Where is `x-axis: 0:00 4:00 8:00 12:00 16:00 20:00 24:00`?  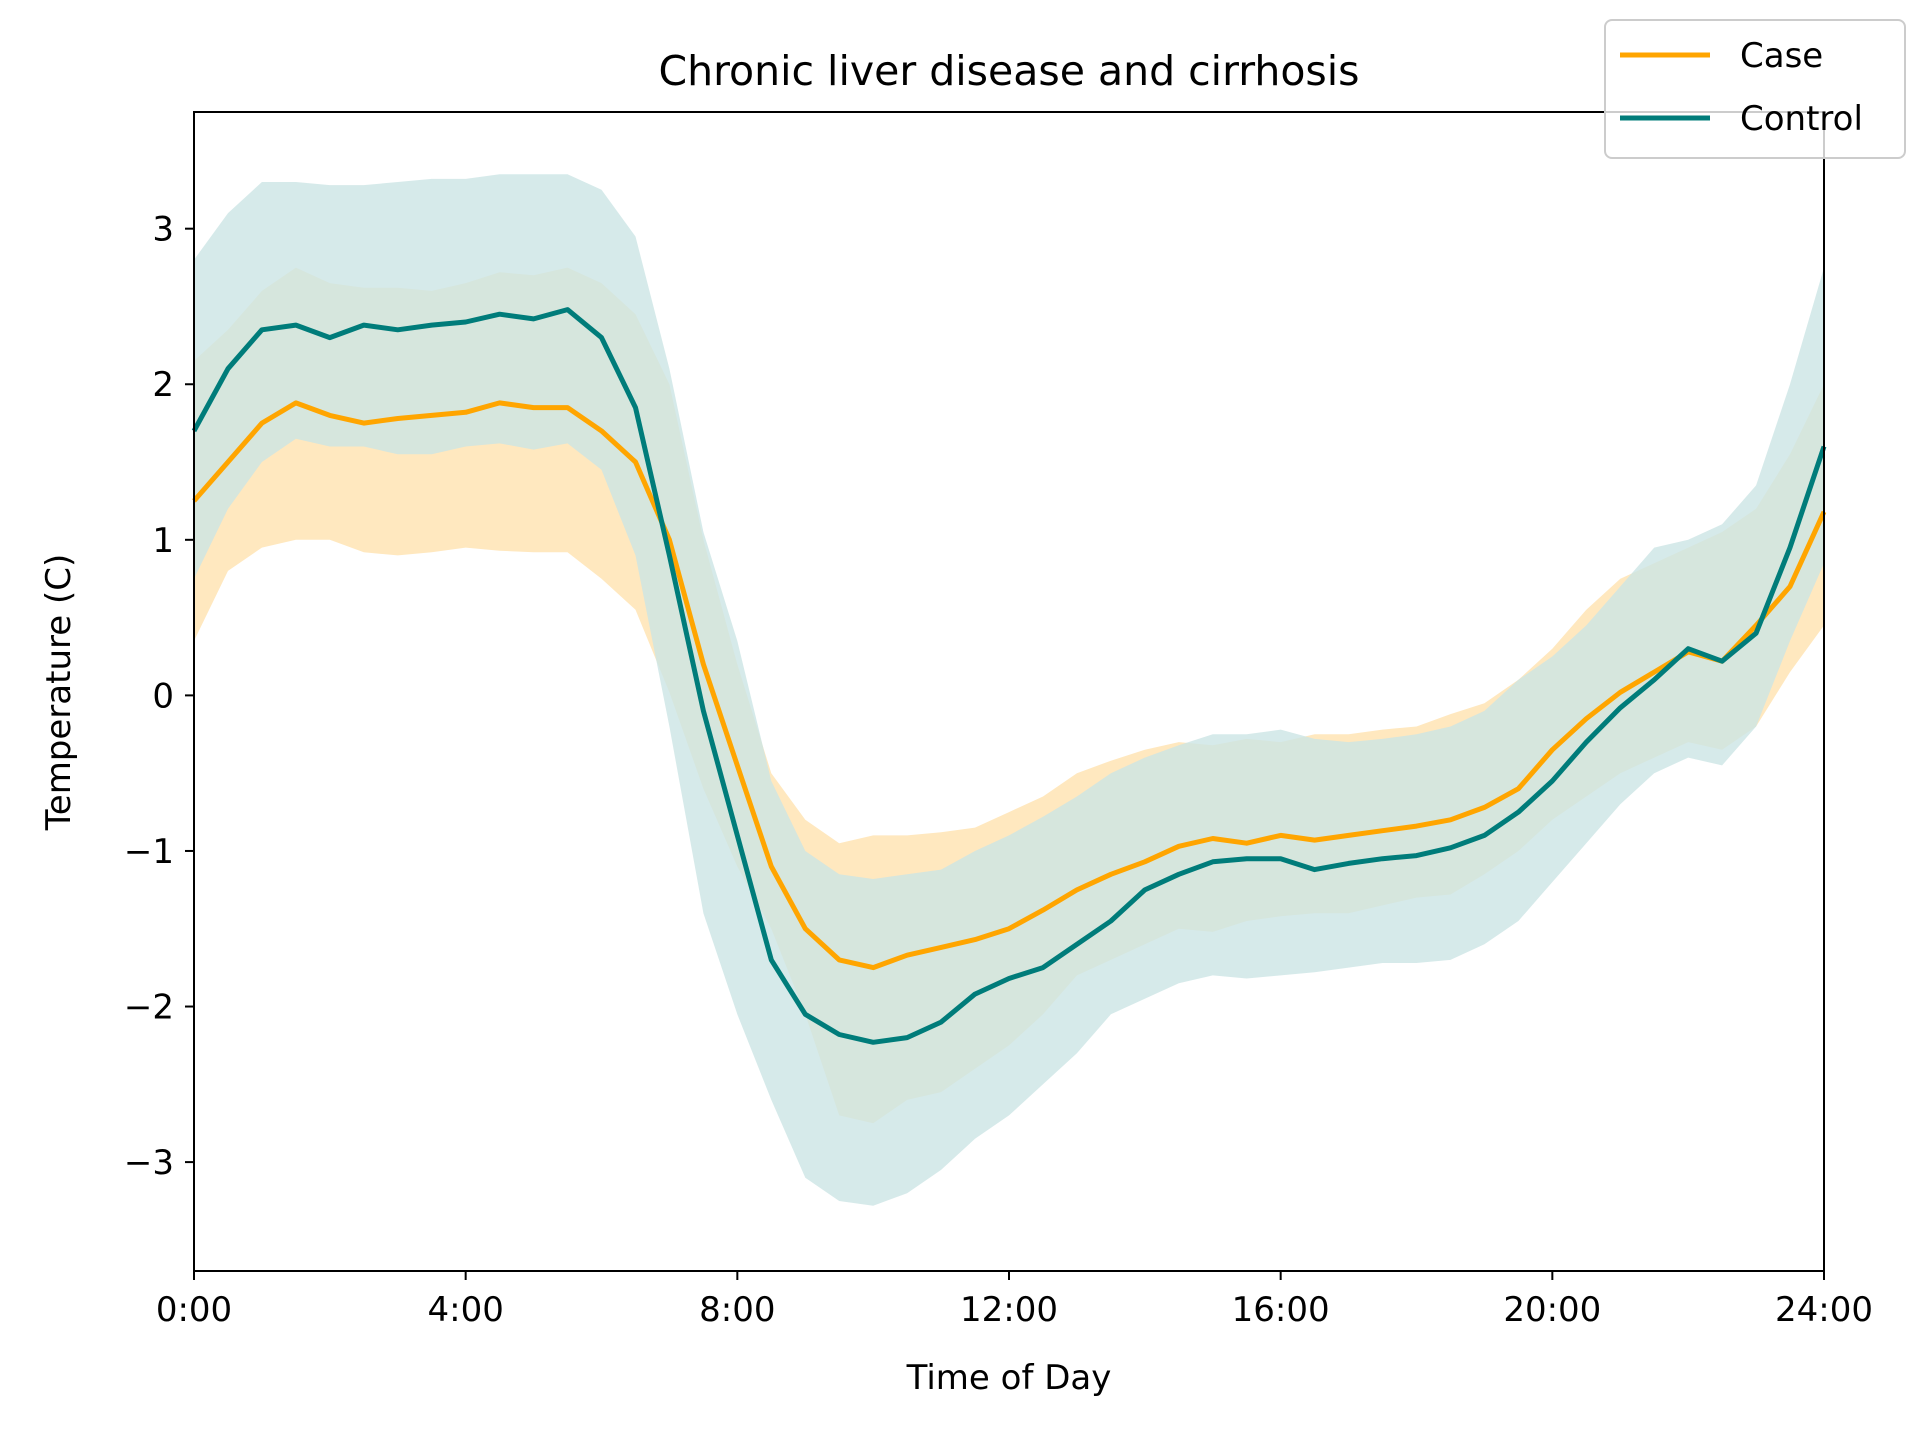
x-axis: 0:00 4:00 8:00 12:00 16:00 20:00 24:00 is located at coordinates (1014, 1300).